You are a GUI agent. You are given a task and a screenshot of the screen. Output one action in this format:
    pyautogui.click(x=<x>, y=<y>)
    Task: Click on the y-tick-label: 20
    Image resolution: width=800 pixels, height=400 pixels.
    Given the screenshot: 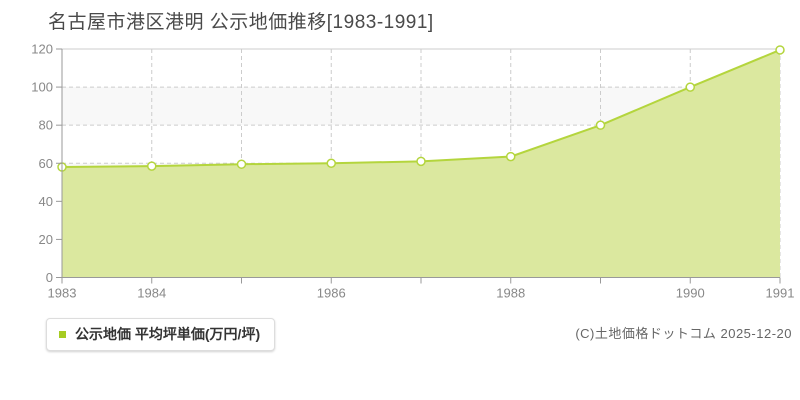 What is the action you would take?
    pyautogui.click(x=46, y=239)
    